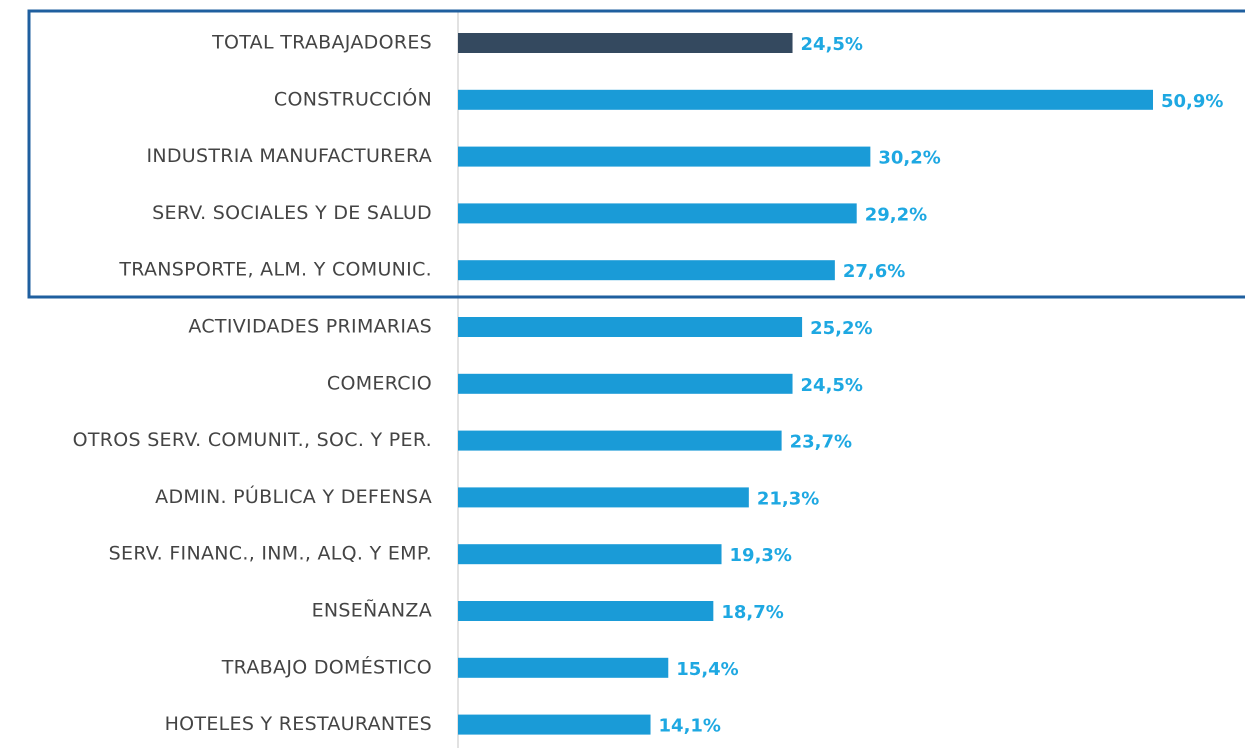  I want to click on category-label: TOTAL TRABAJADORES, so click(321, 43).